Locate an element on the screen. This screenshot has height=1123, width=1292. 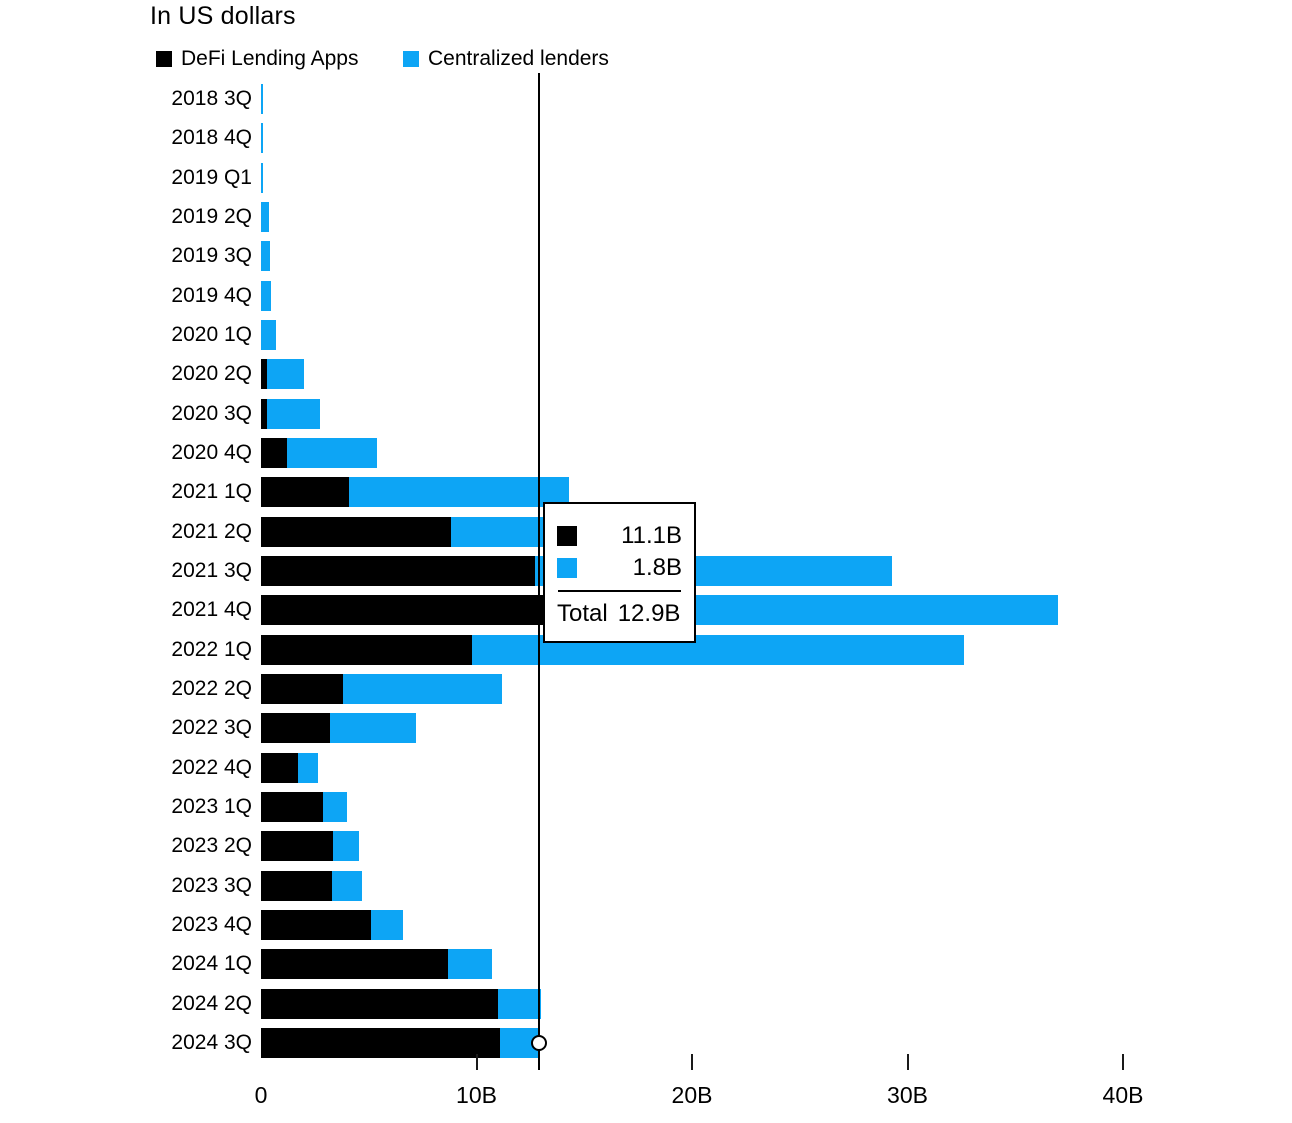
bar-row: 2020 4Q is located at coordinates (646, 452).